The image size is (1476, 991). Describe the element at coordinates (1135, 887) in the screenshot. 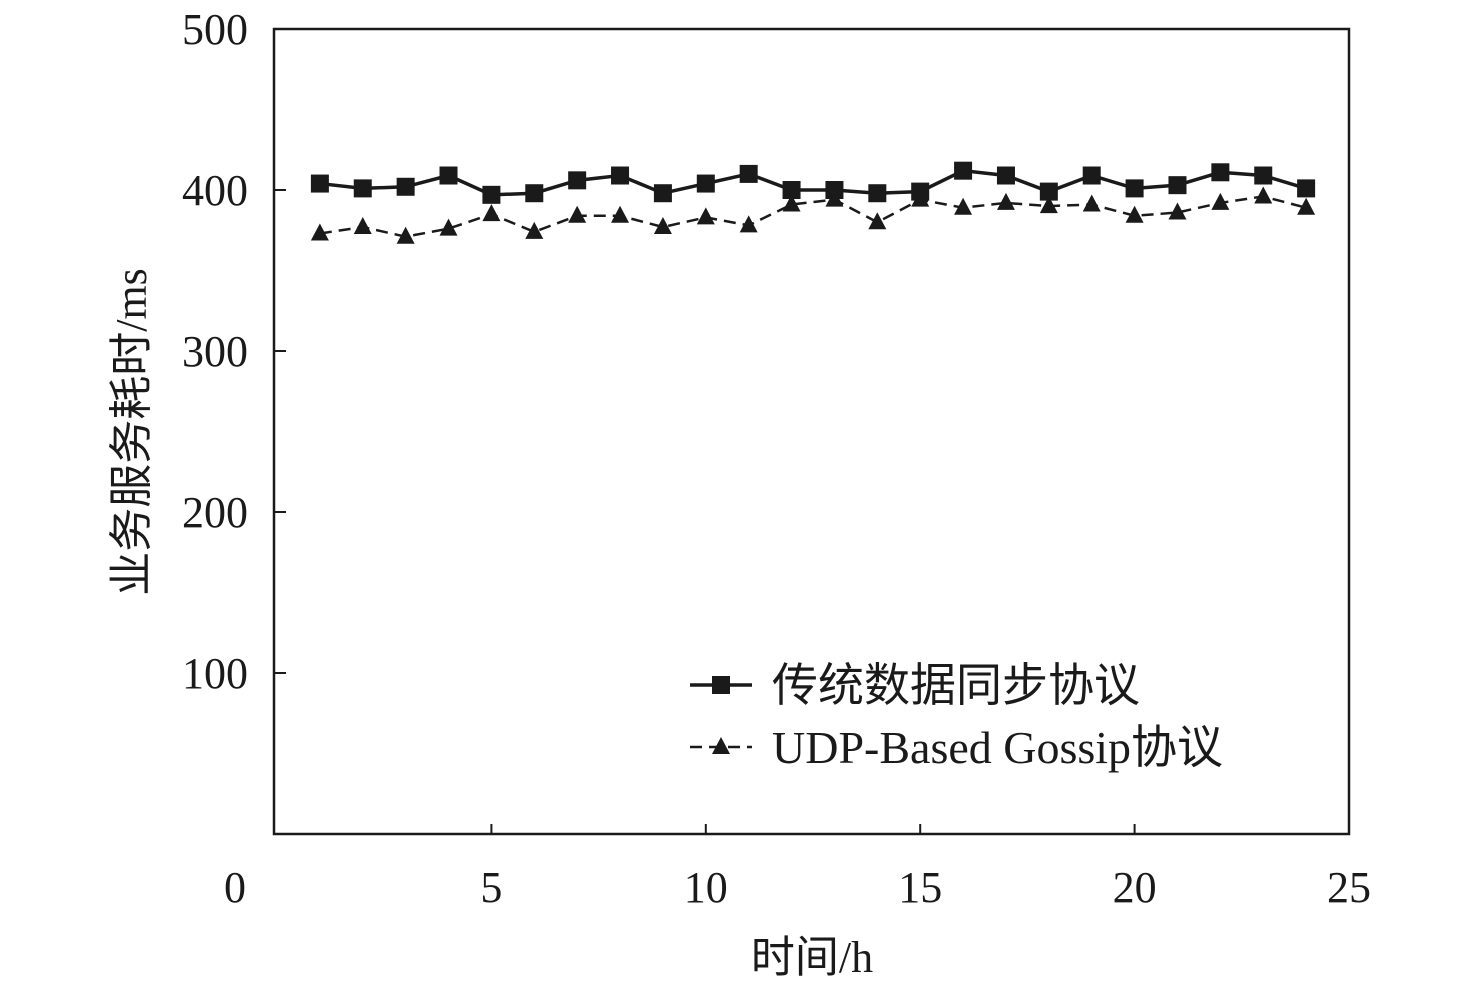

I see `x-tick-label: 20` at that location.